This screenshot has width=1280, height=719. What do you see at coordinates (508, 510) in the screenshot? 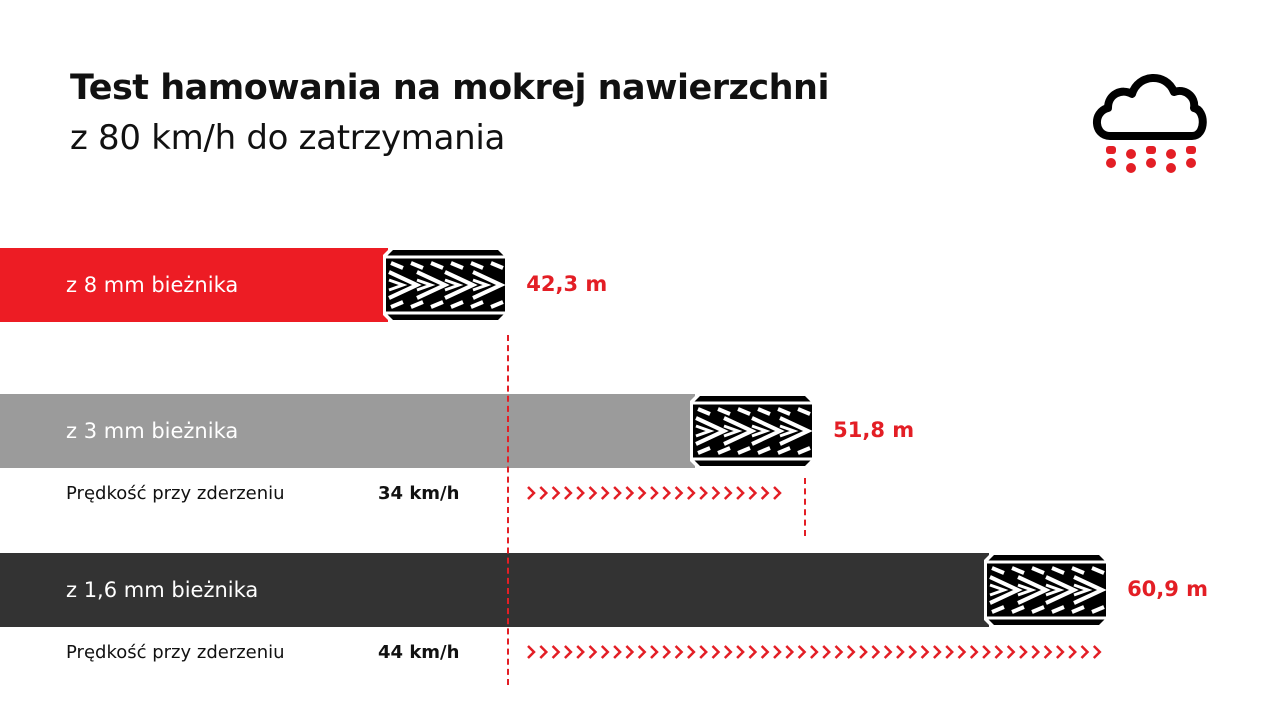
I see `reference-line-8mm` at bounding box center [508, 510].